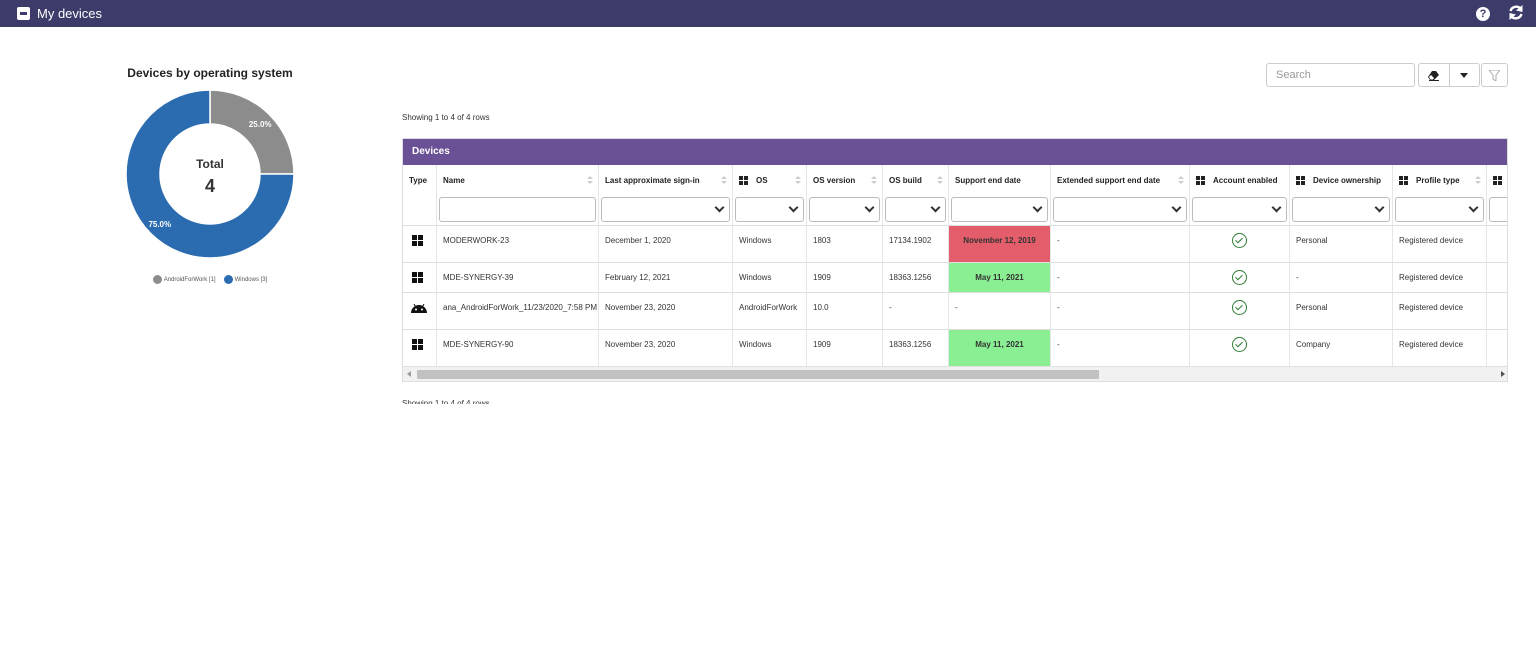  Describe the element at coordinates (446, 401) in the screenshot. I see `pagination-info-bottom: Showing 1 to 4 of 4 rows` at that location.